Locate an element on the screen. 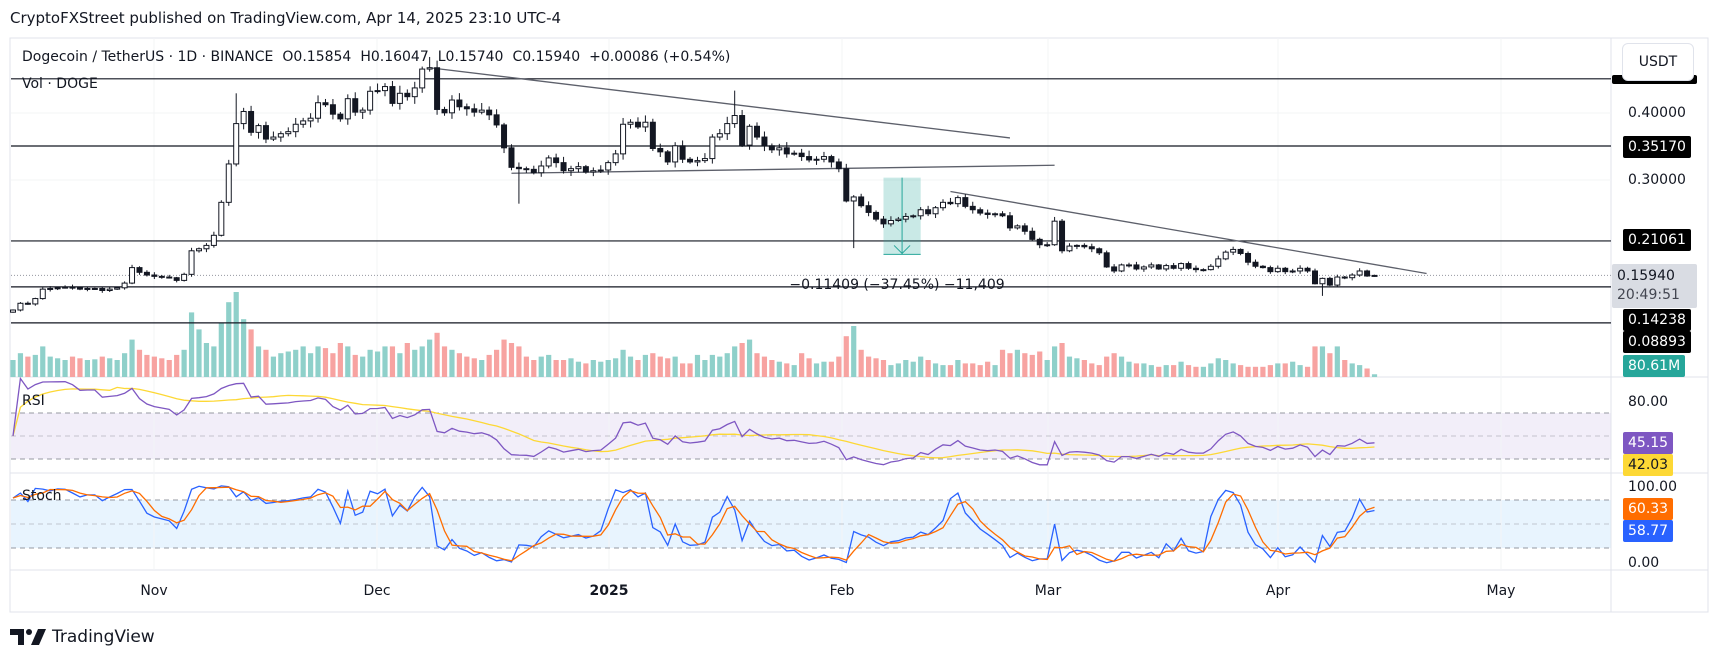 This screenshot has height=659, width=1719. rsi-pane-label: RSI is located at coordinates (33, 401).